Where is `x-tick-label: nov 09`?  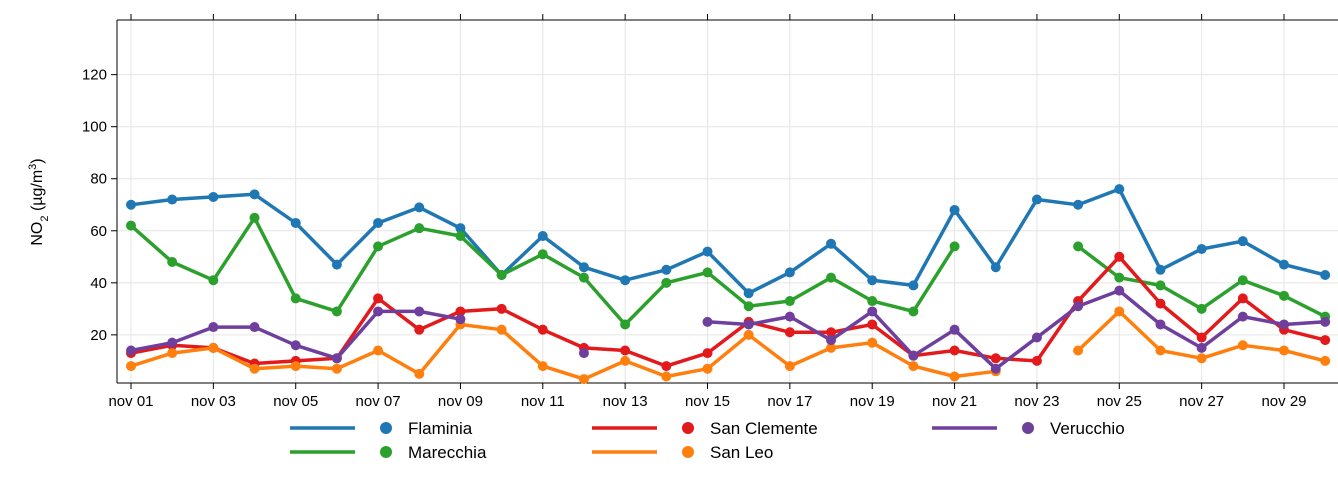 x-tick-label: nov 09 is located at coordinates (460, 401).